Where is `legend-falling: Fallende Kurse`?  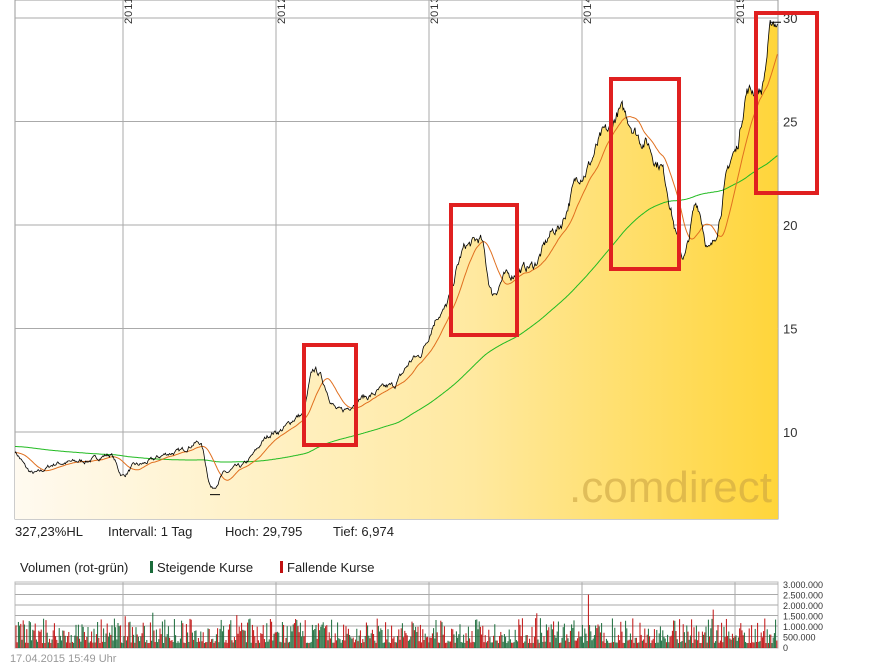
legend-falling: Fallende Kurse is located at coordinates (327, 567).